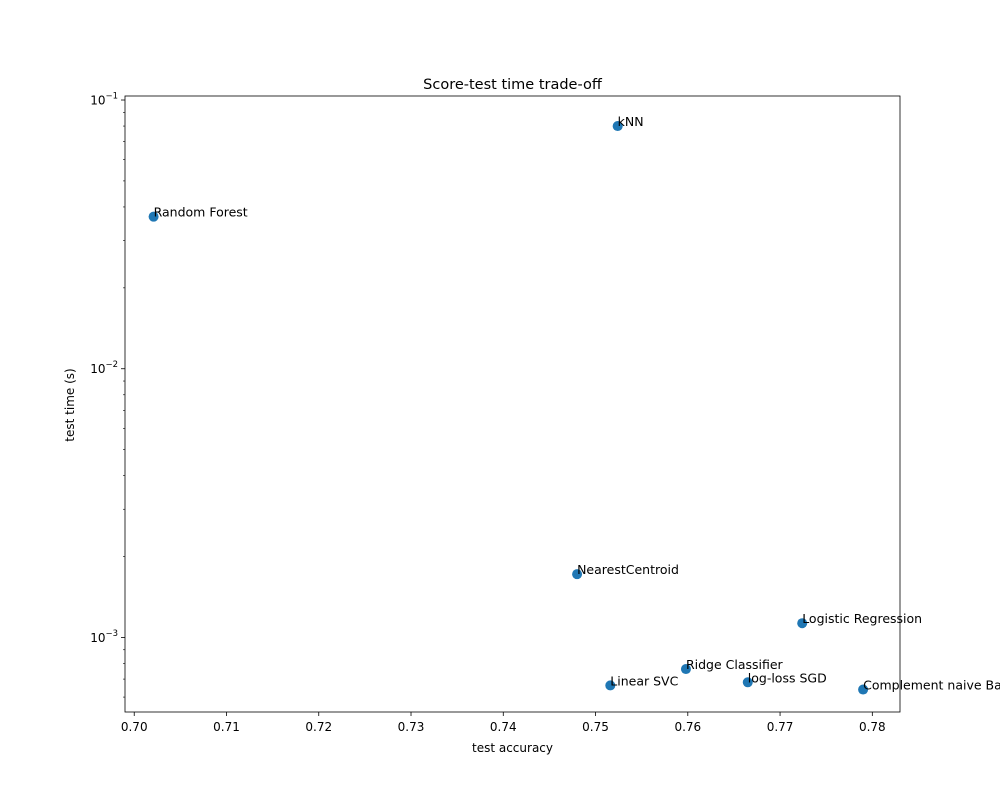  What do you see at coordinates (111, 634) in the screenshot?
I see `y-tick-label-exponent: −3` at bounding box center [111, 634].